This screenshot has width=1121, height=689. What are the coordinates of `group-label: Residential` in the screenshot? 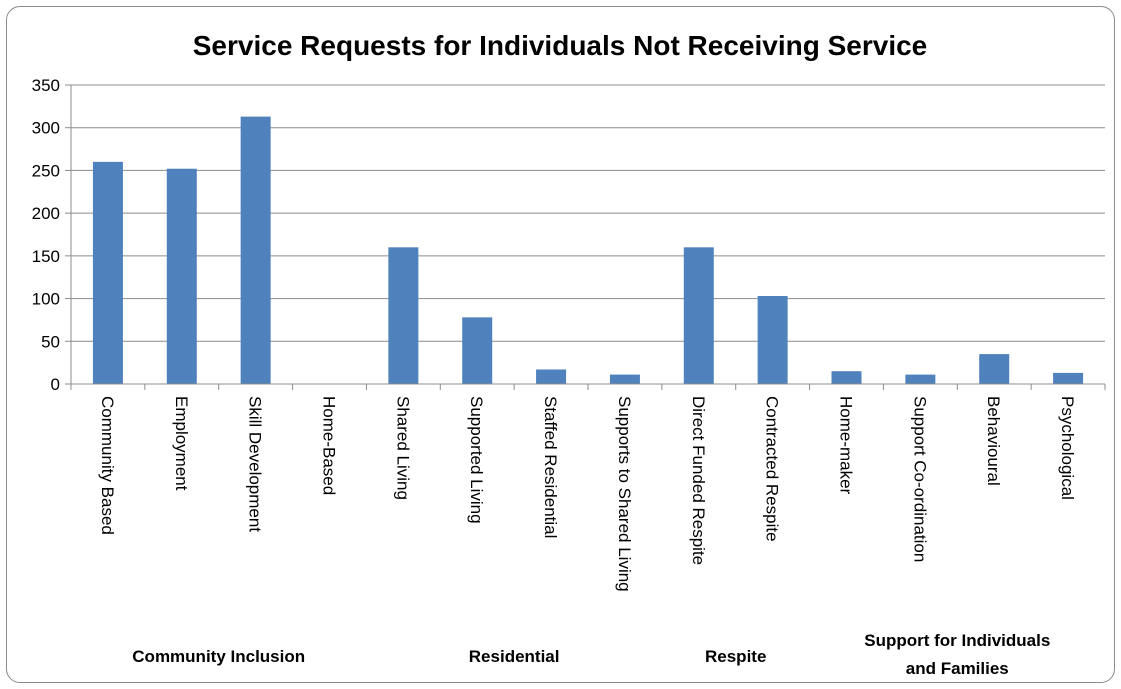 It's located at (514, 656).